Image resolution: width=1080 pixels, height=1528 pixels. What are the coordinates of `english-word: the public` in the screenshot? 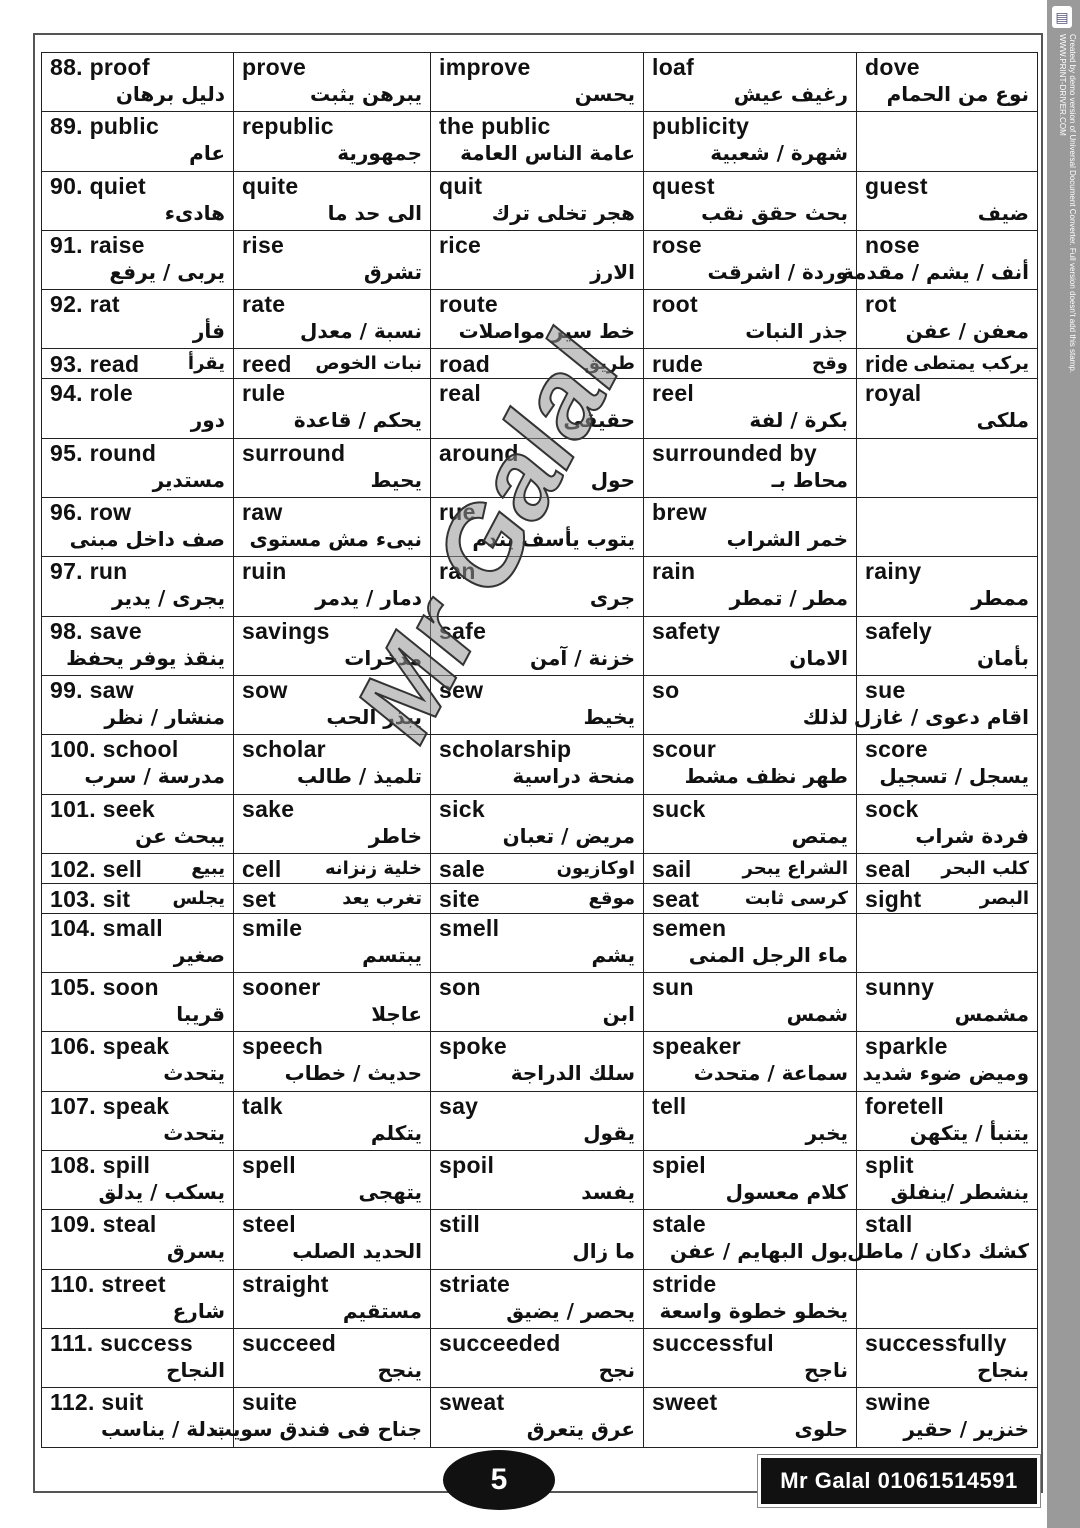 It's located at (495, 126).